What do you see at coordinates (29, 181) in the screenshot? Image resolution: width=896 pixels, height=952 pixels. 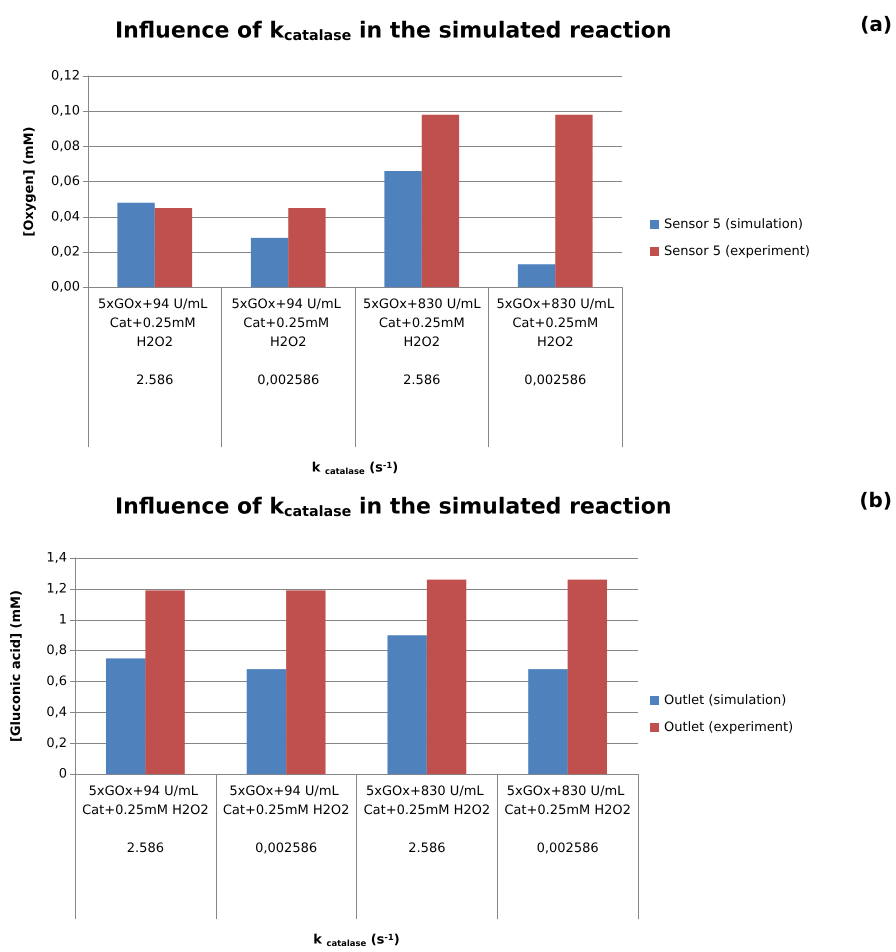 I see `y-axis-title: [Oxygen] (mM)` at bounding box center [29, 181].